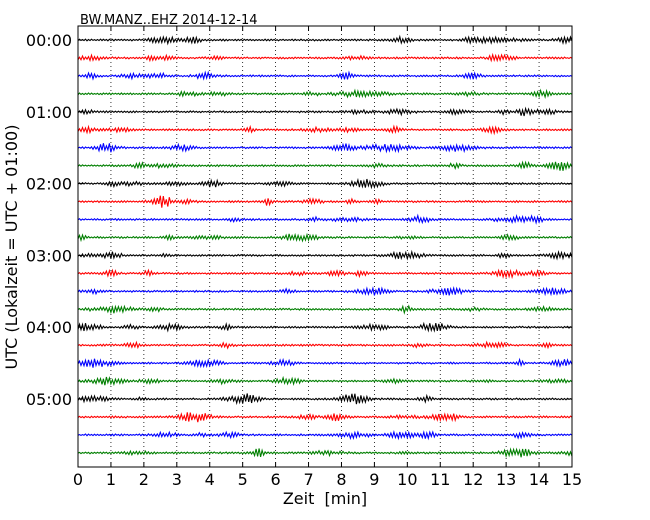 Image resolution: width=650 pixels, height=520 pixels. What do you see at coordinates (341, 479) in the screenshot?
I see `x-tick-label: 8` at bounding box center [341, 479].